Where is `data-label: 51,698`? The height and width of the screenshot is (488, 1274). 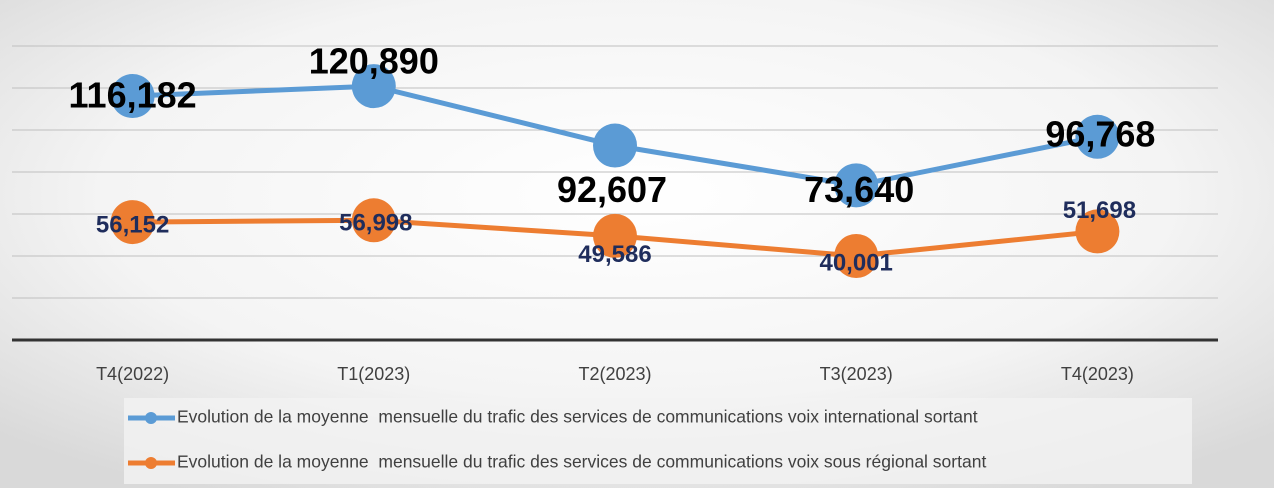 data-label: 51,698 is located at coordinates (1099, 210).